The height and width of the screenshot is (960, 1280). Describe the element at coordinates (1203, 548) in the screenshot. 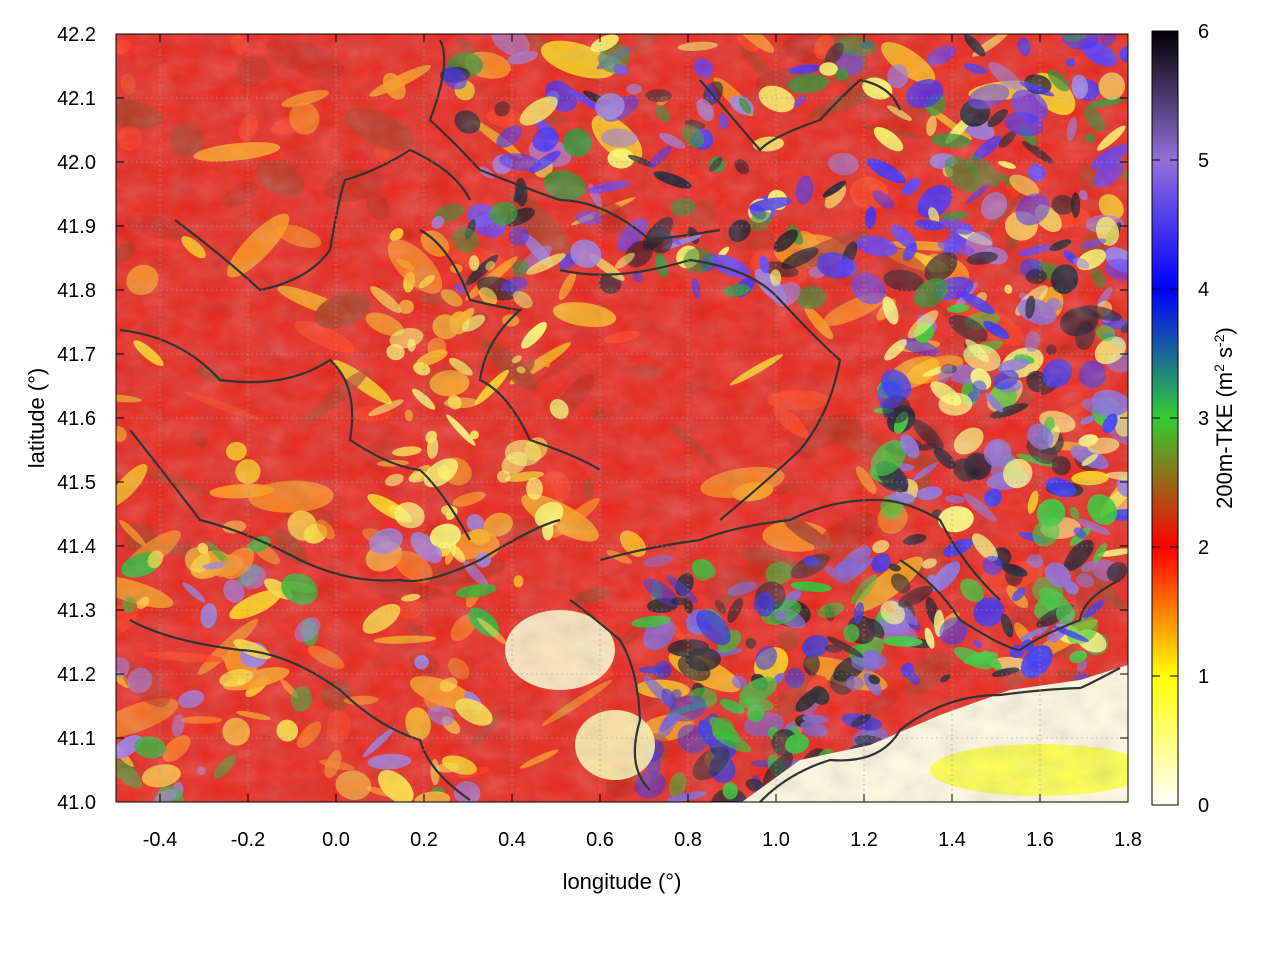

I see `colorbar-tick-label: 2` at that location.